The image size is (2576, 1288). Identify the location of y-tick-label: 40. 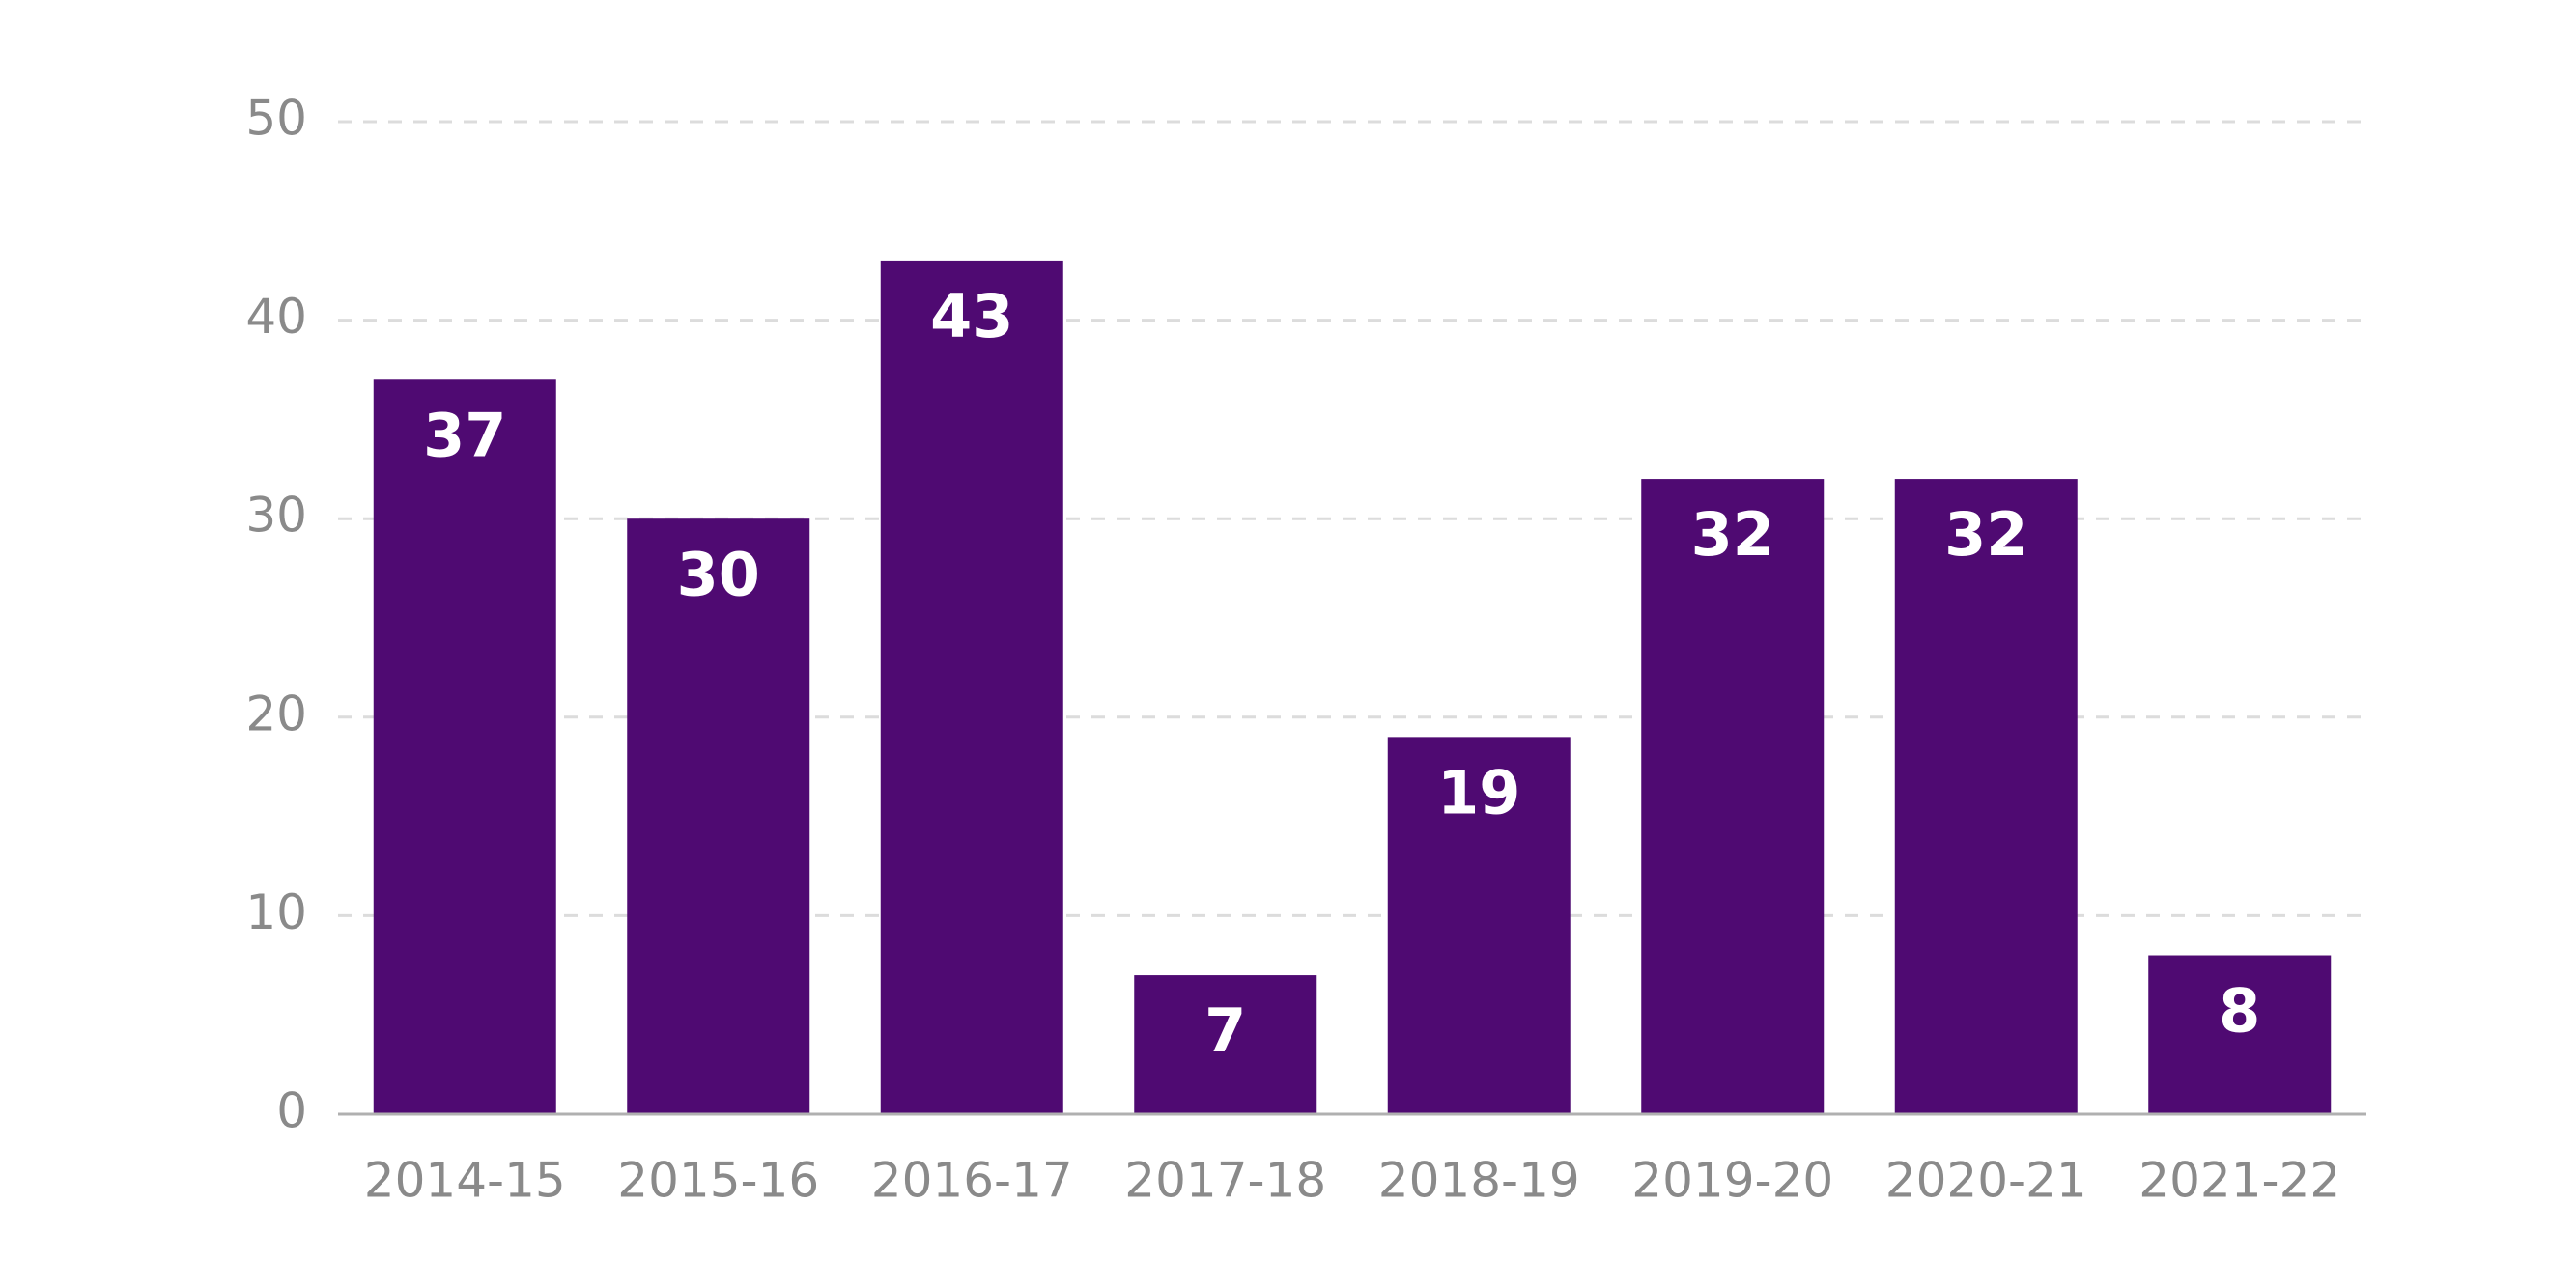
(276, 317).